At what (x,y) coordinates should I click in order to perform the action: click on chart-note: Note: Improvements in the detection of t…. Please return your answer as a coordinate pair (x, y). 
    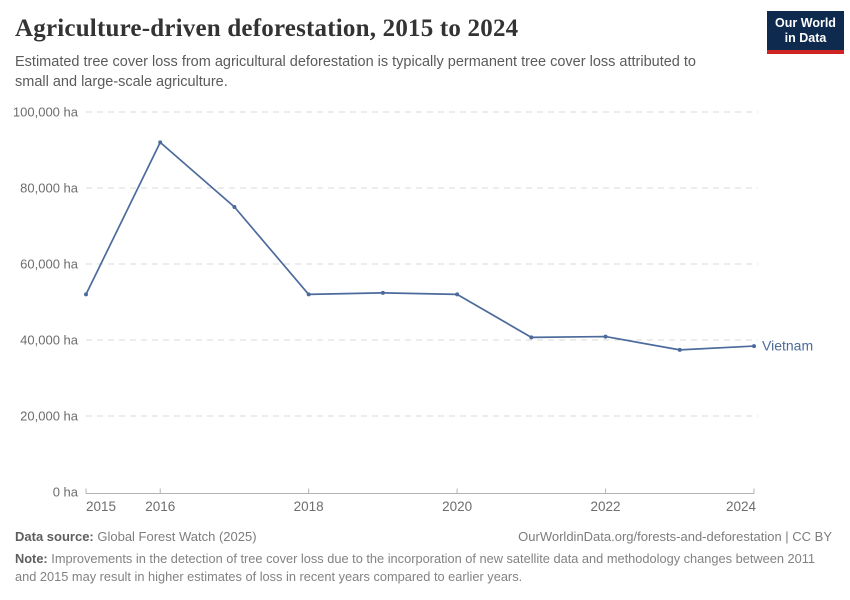
    Looking at the image, I should click on (423, 568).